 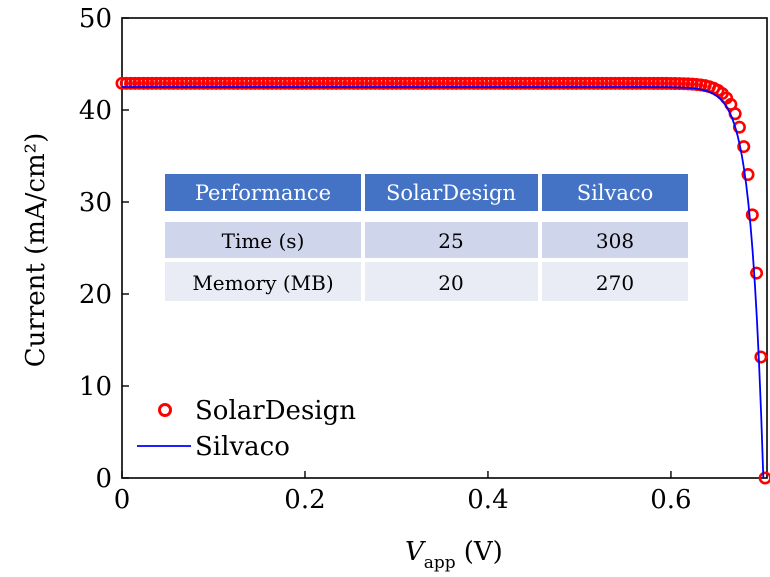 What do you see at coordinates (95, 19) in the screenshot?
I see `y-tick-label: 50` at bounding box center [95, 19].